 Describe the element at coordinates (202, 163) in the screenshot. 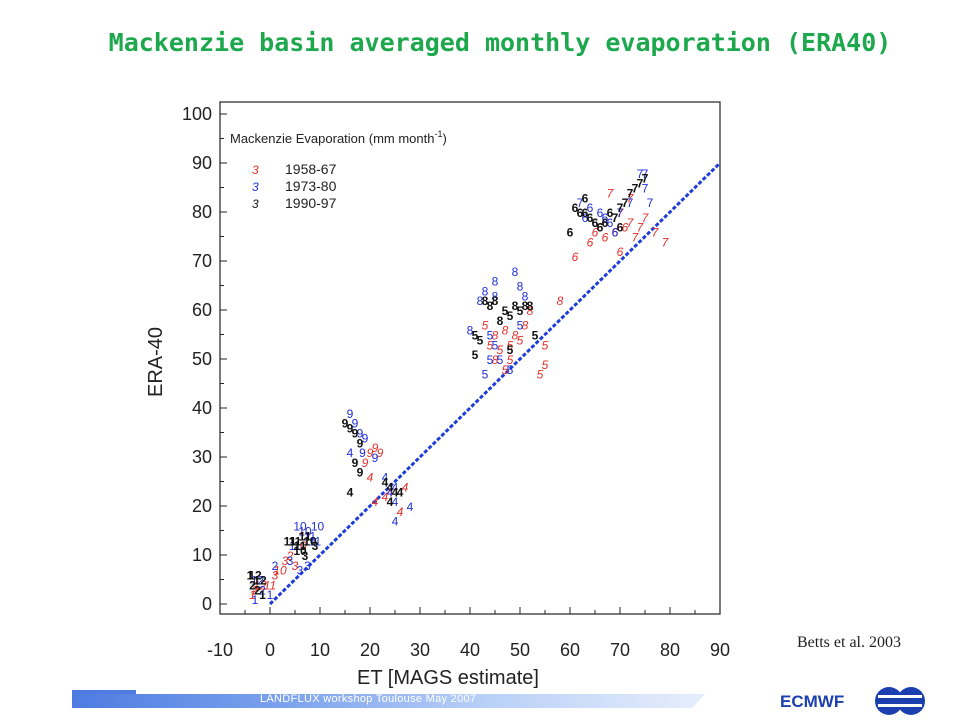

I see `y-tick-label: 90` at that location.